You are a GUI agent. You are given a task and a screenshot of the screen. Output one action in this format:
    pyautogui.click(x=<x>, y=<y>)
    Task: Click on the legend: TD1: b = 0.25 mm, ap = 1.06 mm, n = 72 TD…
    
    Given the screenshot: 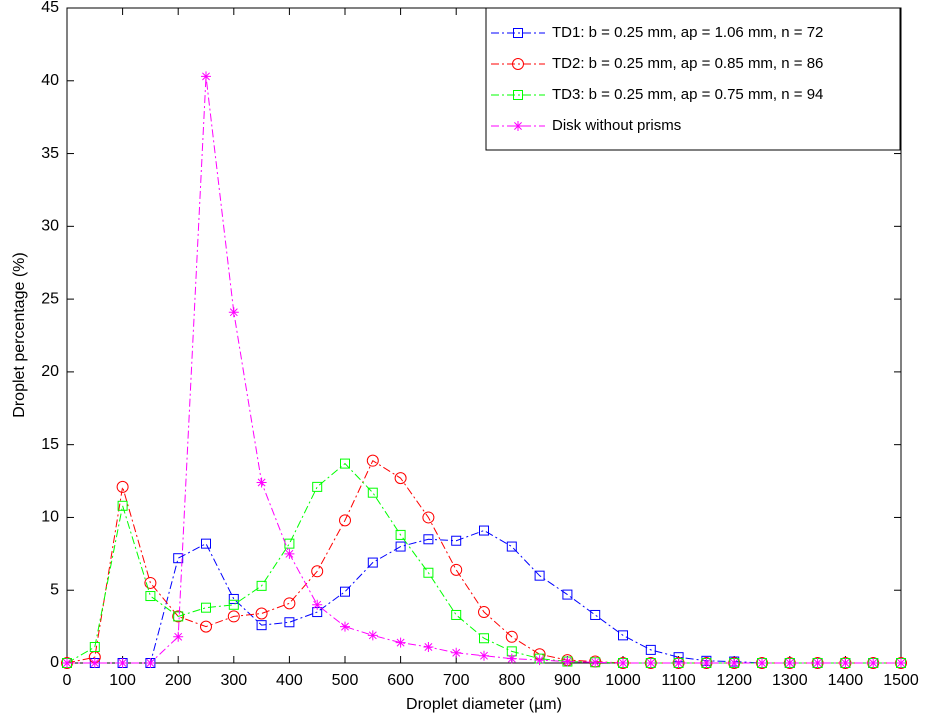 What is the action you would take?
    pyautogui.click(x=693, y=79)
    